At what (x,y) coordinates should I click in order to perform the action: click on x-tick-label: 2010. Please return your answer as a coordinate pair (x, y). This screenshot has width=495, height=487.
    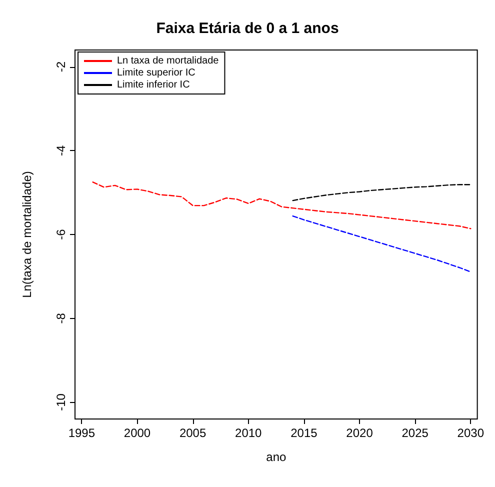
    Looking at the image, I should click on (248, 433).